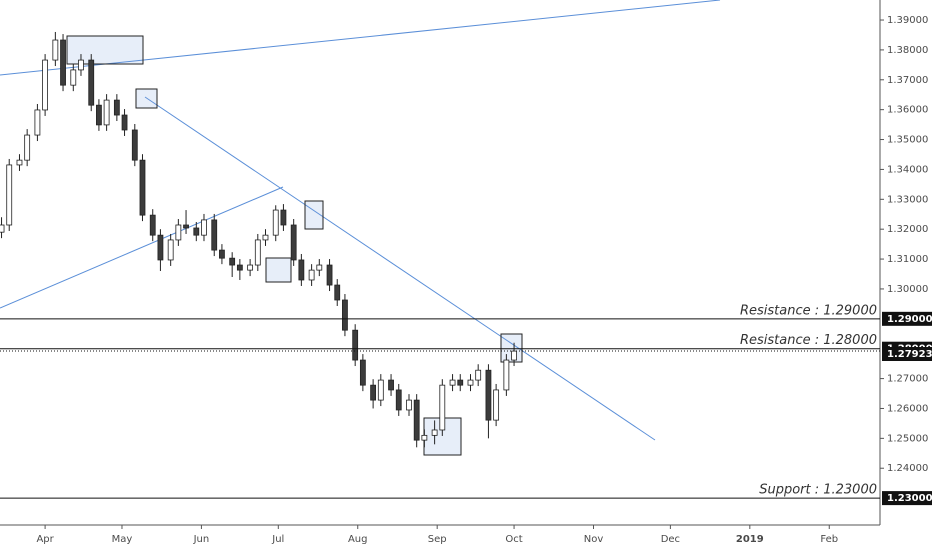 This screenshot has height=550, width=932. Describe the element at coordinates (750, 539) in the screenshot. I see `x-tick-label: 2019` at that location.